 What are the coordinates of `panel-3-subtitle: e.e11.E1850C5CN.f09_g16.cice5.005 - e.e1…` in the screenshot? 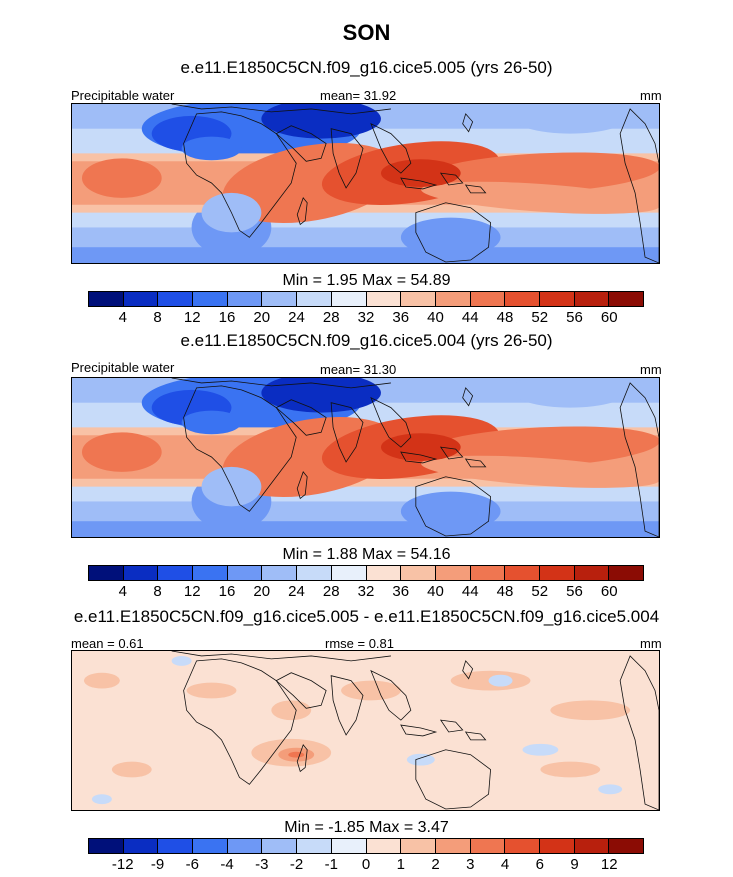 It's located at (366, 616).